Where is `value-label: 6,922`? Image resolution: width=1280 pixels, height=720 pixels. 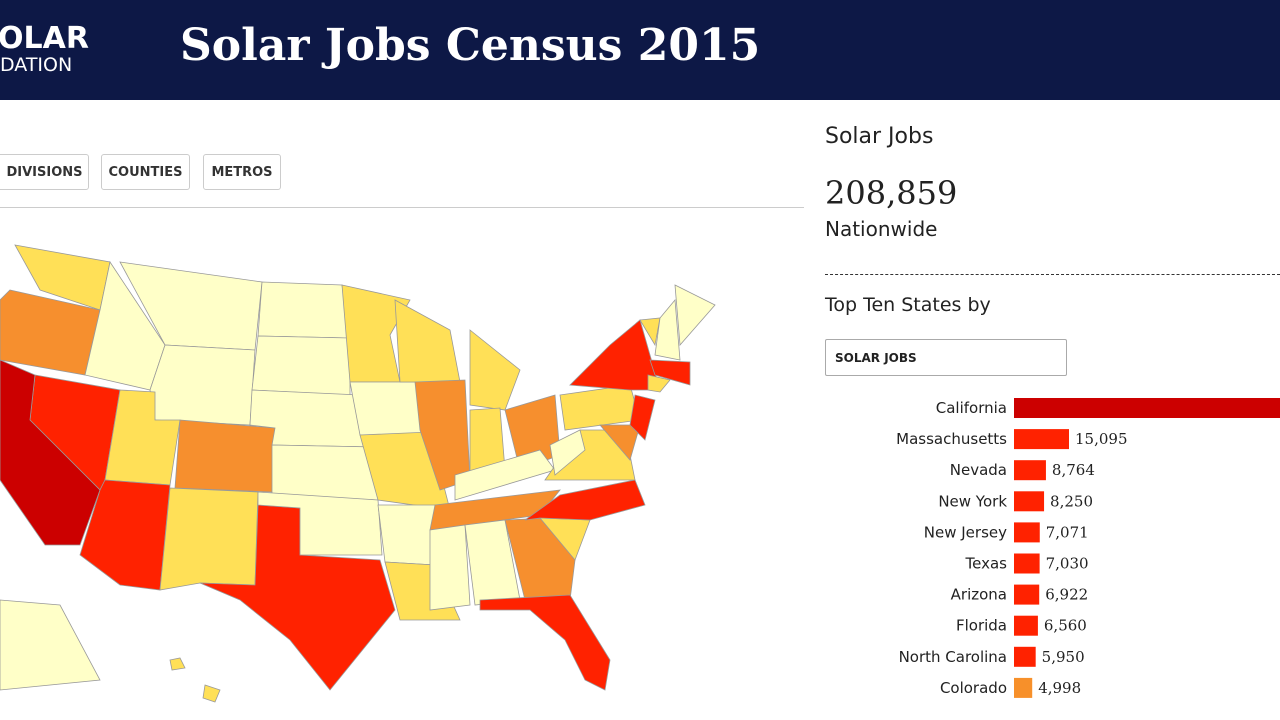
value-label: 6,922 is located at coordinates (1066, 595).